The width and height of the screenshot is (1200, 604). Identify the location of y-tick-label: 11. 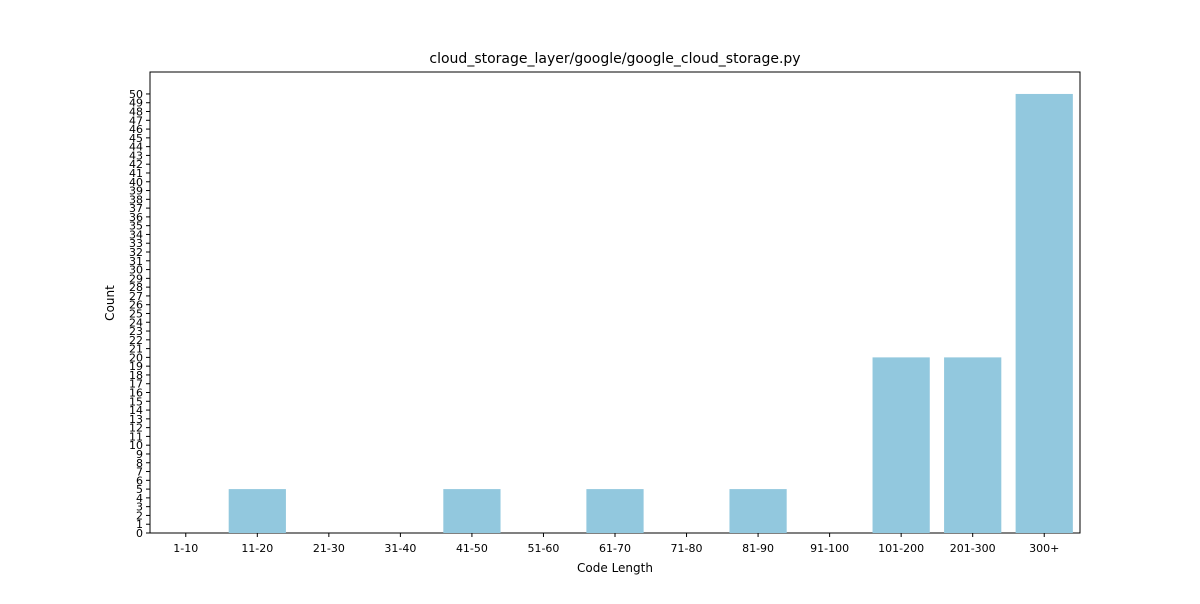
(136, 436).